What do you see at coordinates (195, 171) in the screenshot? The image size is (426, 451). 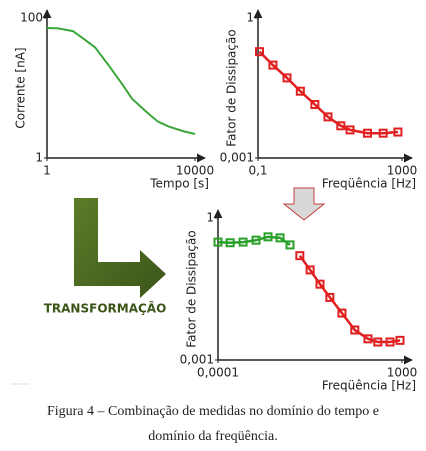 I see `x-tick-label: 10000` at bounding box center [195, 171].